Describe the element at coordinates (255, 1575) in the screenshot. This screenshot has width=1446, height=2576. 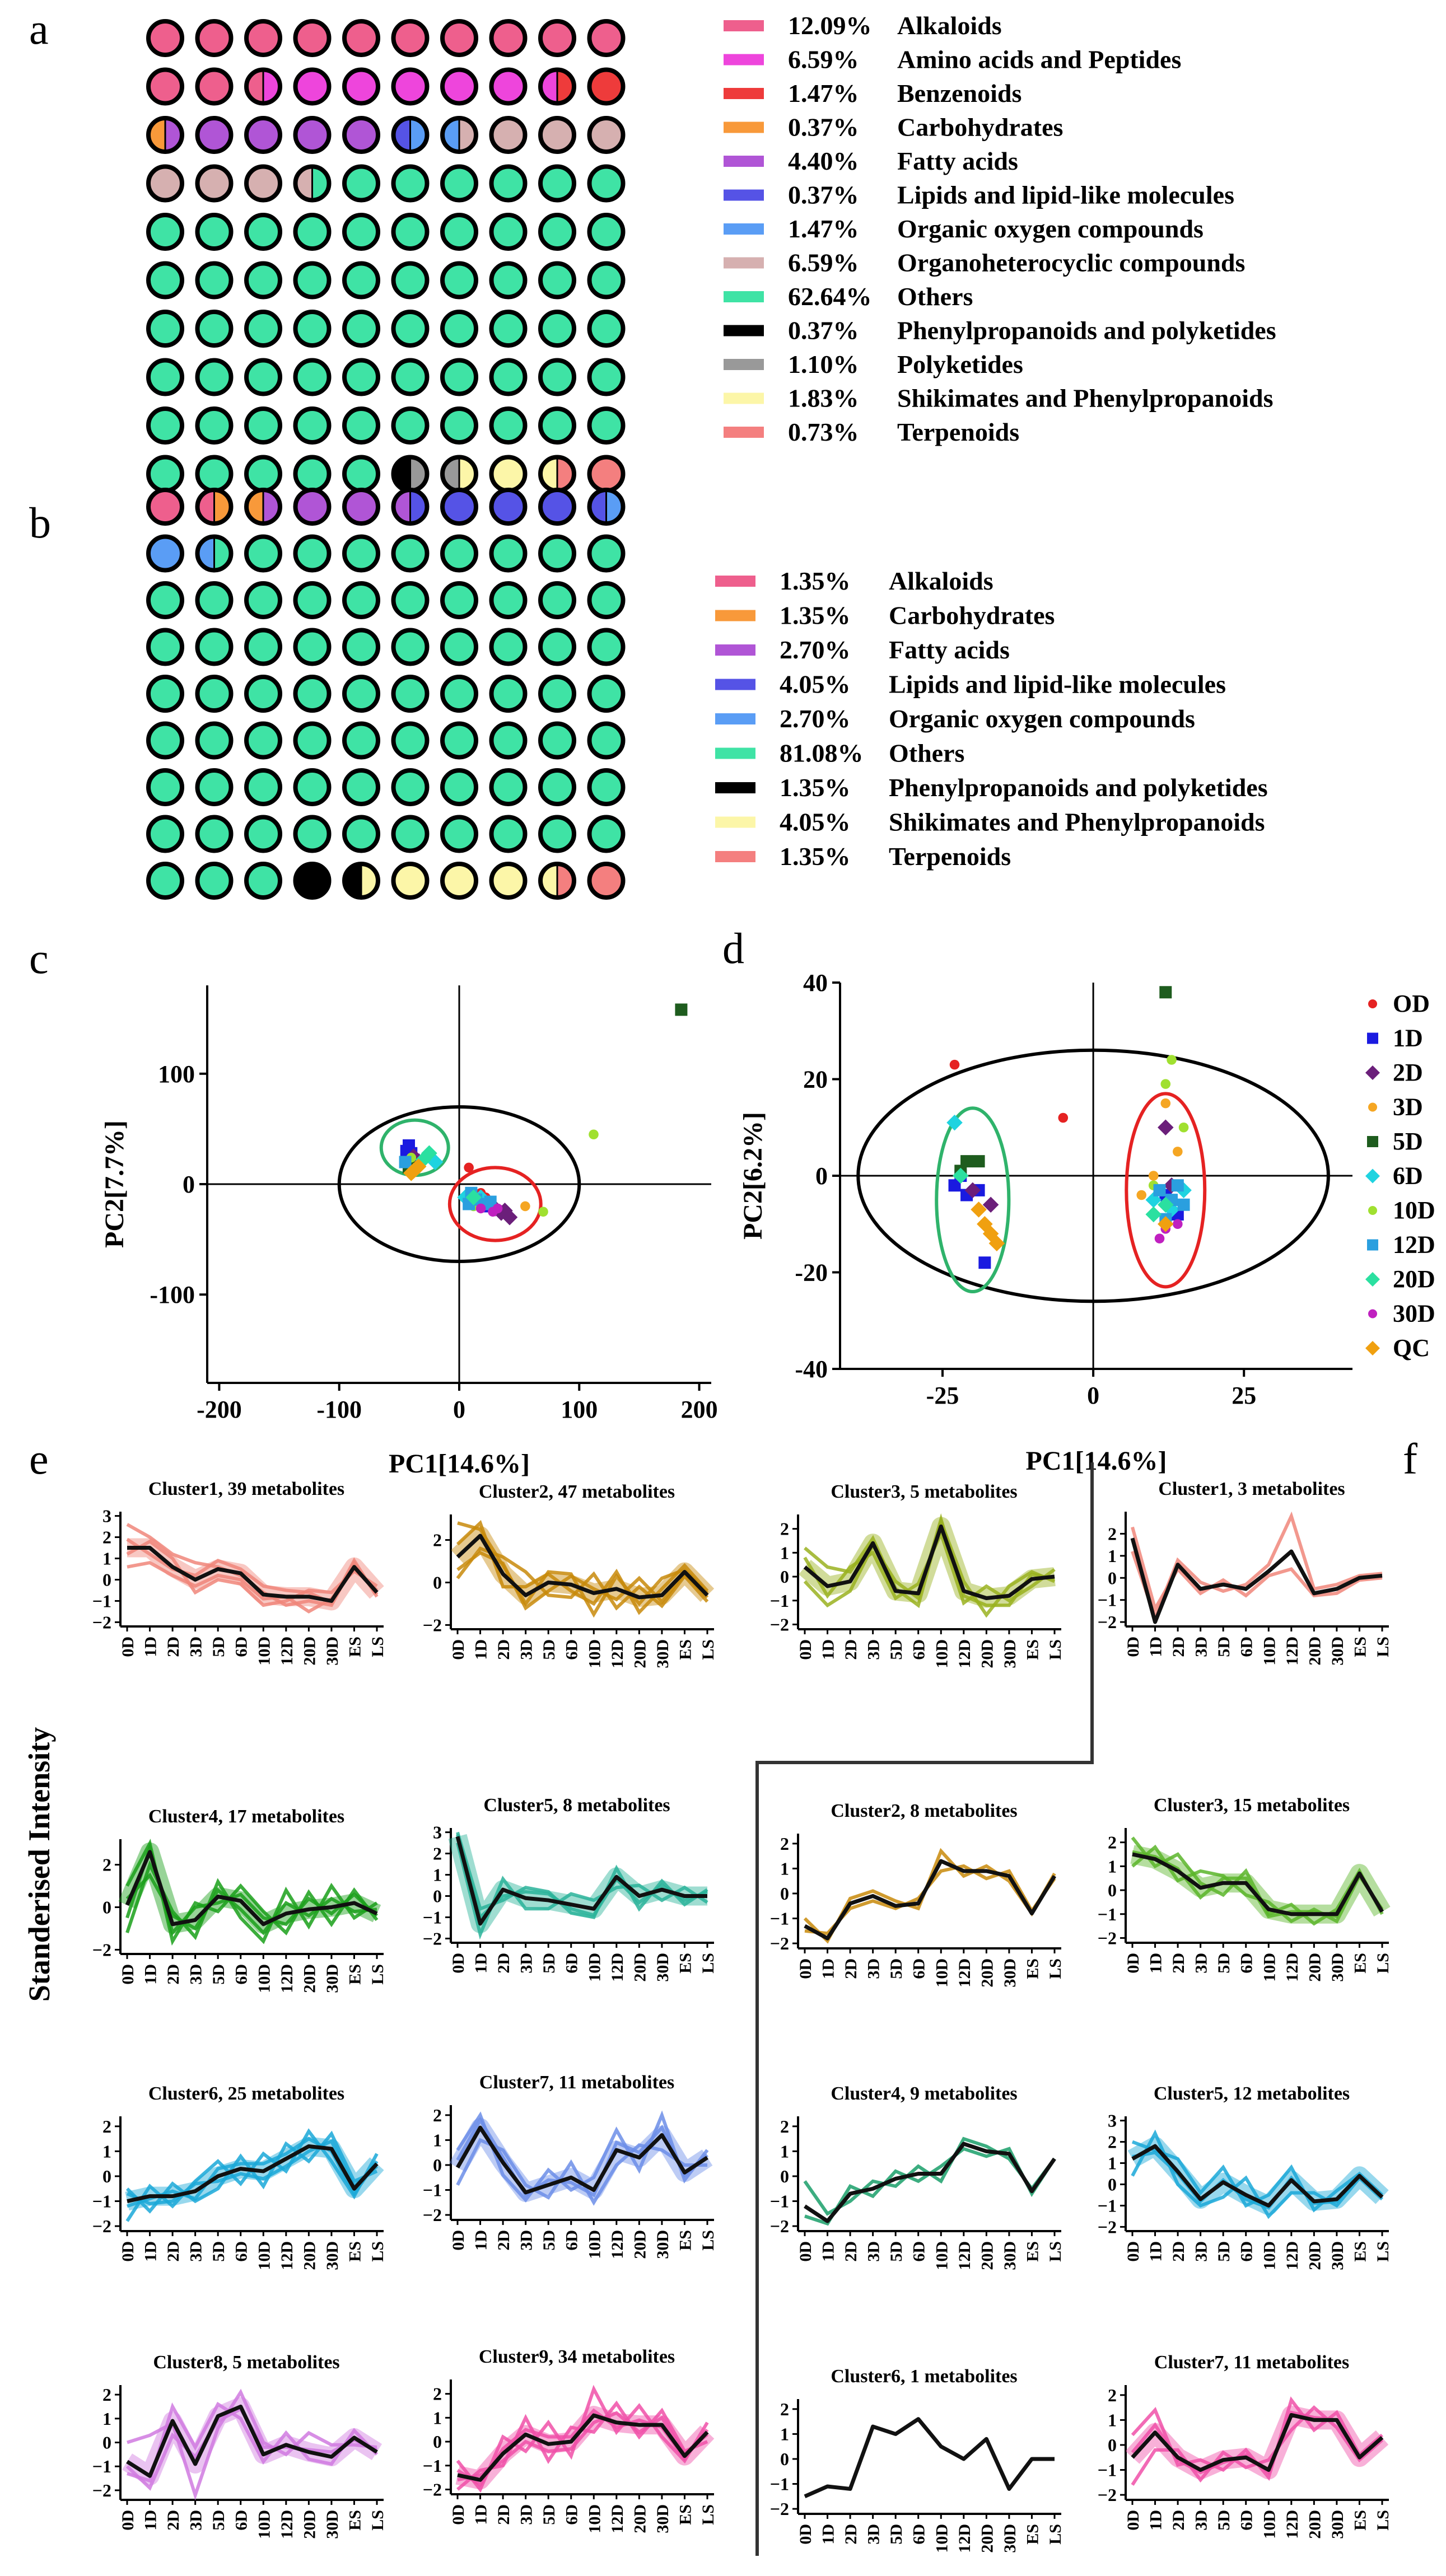
I see `cluster-band` at that location.